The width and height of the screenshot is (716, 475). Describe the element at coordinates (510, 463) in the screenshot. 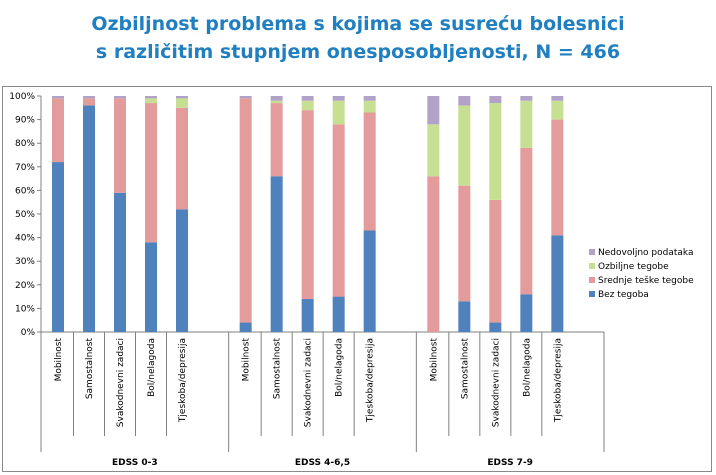

I see `group-label: EDSS 7-9` at that location.